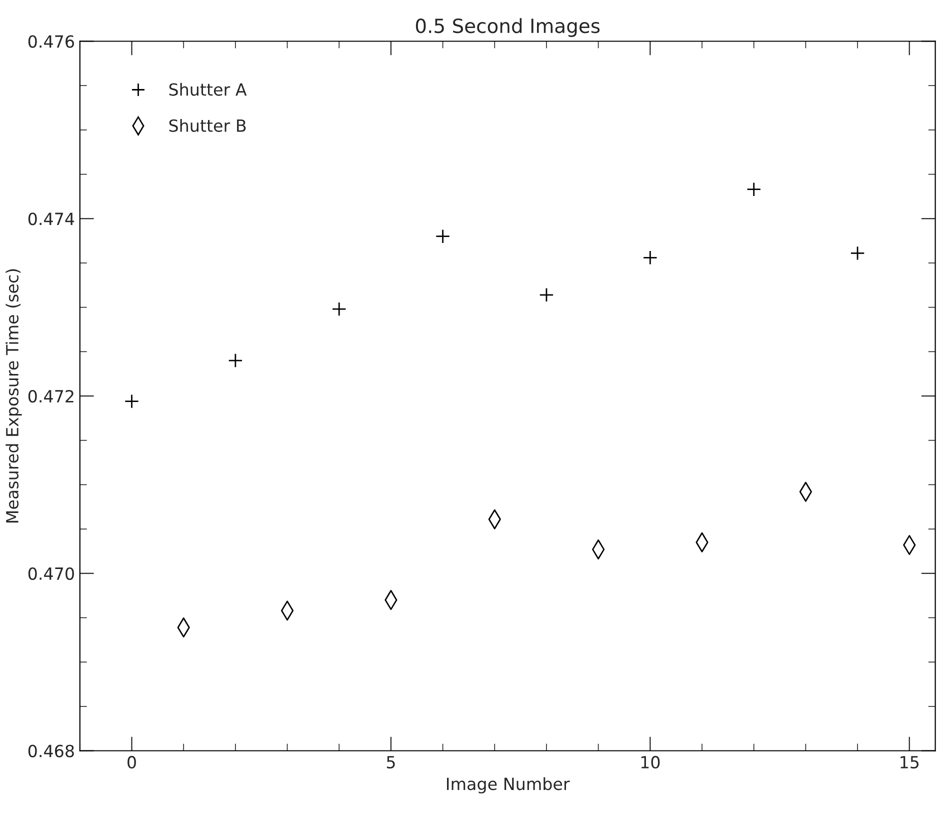 Image resolution: width=940 pixels, height=825 pixels. I want to click on y-axis-title: Measured Exposure Time (sec), so click(14, 396).